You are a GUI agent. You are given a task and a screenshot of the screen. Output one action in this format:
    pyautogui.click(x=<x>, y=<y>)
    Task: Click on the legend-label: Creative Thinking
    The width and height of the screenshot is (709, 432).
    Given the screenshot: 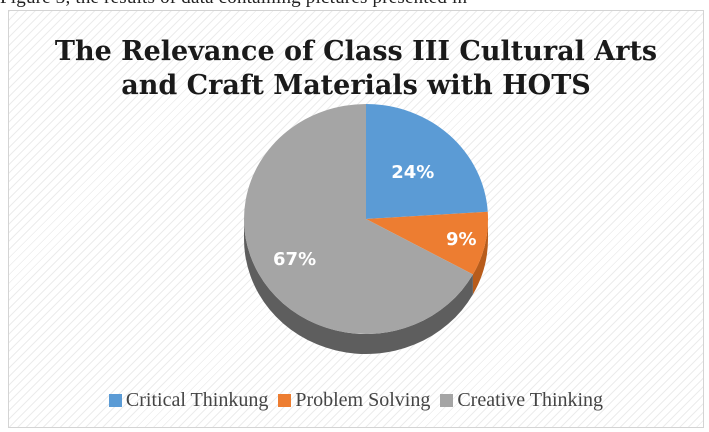 What is the action you would take?
    pyautogui.click(x=530, y=400)
    